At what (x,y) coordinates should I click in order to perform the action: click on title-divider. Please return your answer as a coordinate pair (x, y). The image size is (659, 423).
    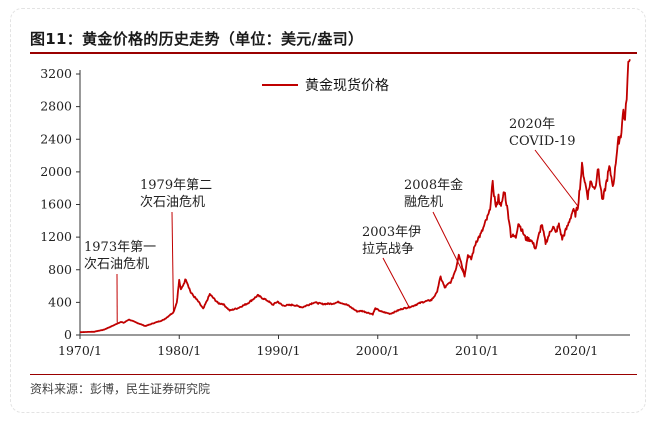
    Looking at the image, I should click on (333, 53).